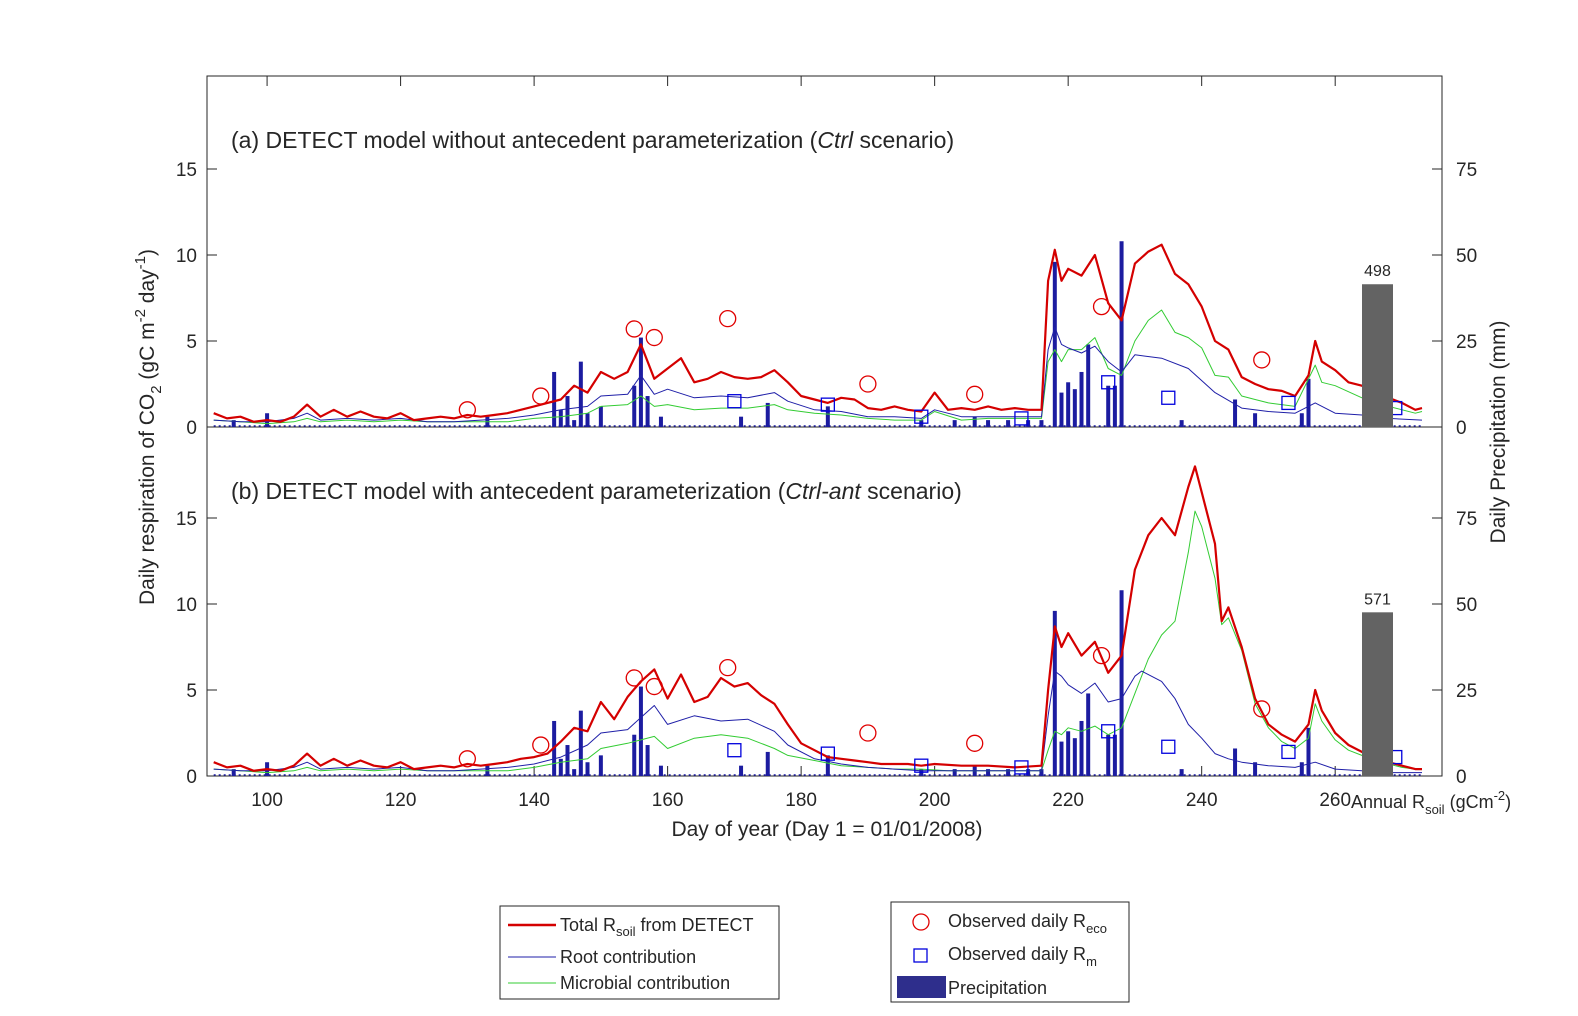 This screenshot has width=1578, height=1016. Describe the element at coordinates (826, 829) in the screenshot. I see `x-axis-label: Day of year (Day 1 = 01/01/2008)` at that location.